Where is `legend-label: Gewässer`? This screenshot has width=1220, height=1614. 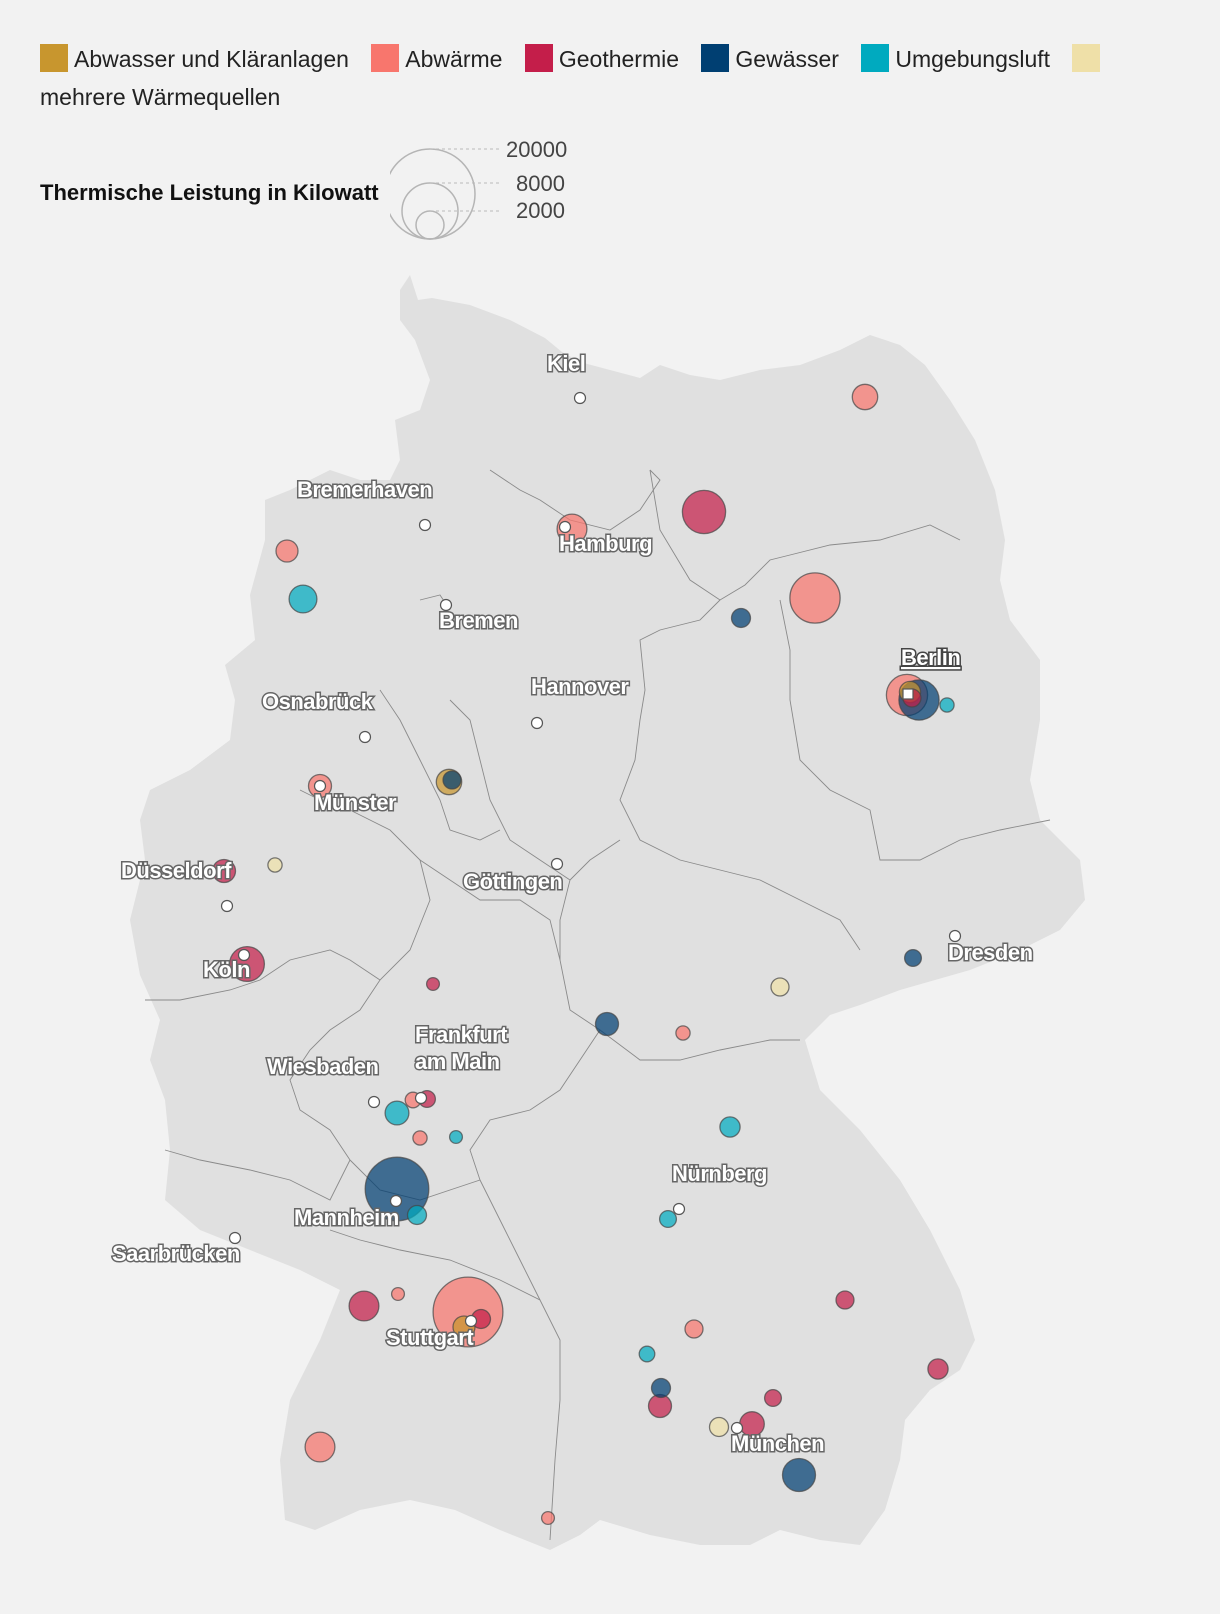
legend-label: Gewässer is located at coordinates (787, 59).